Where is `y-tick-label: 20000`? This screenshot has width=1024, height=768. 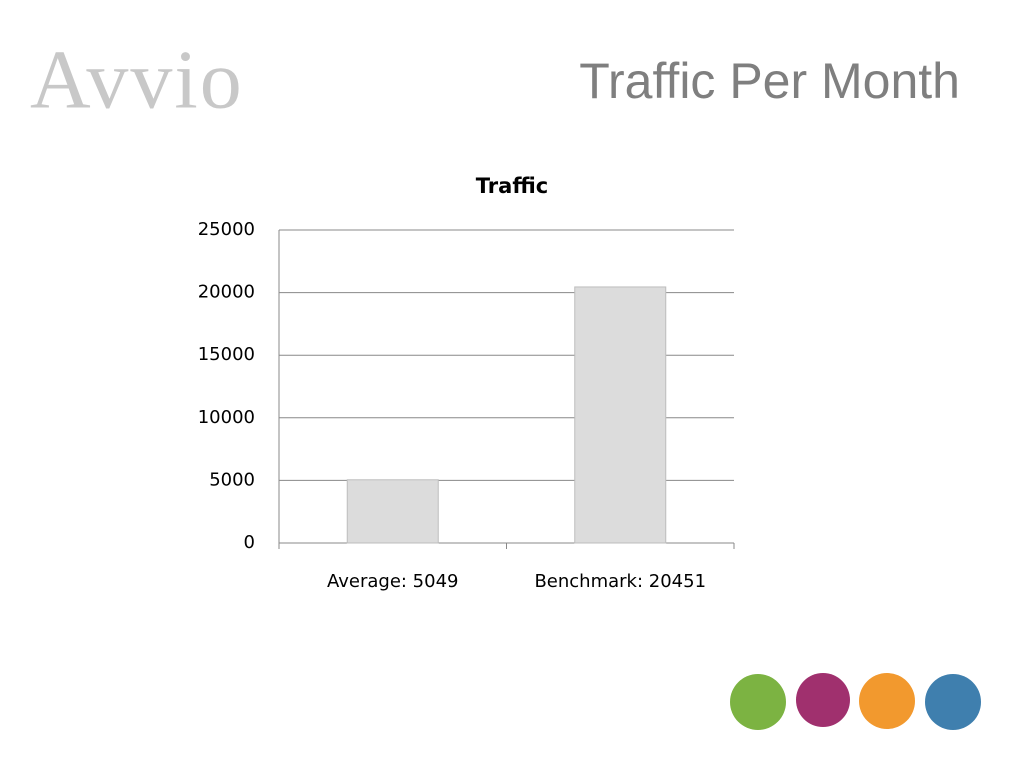 y-tick-label: 20000 is located at coordinates (226, 292).